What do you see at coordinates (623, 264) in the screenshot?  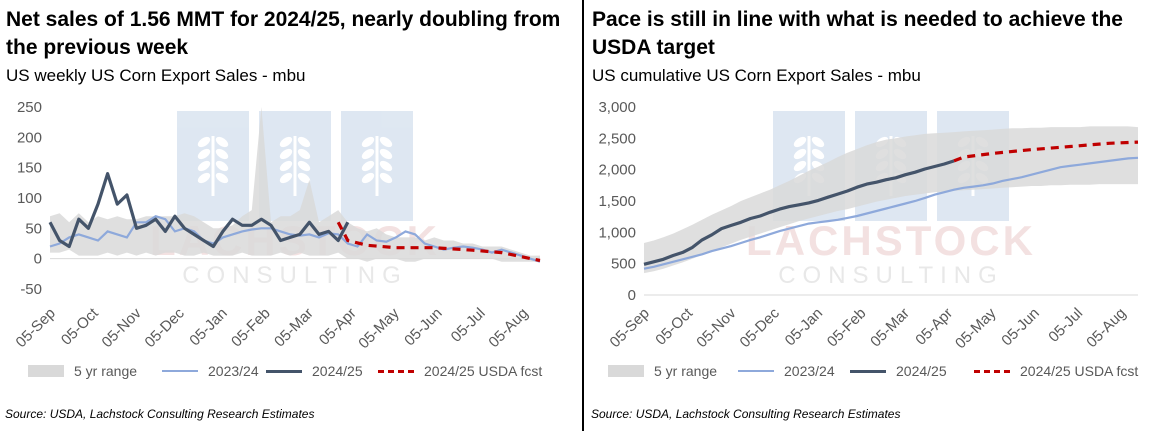 I see `y-tick-label: 500` at bounding box center [623, 264].